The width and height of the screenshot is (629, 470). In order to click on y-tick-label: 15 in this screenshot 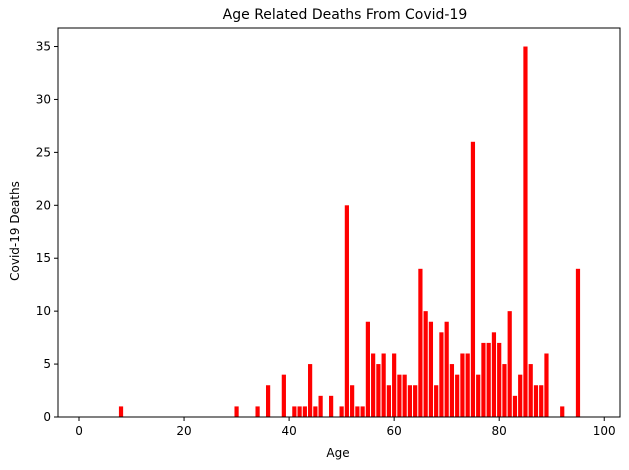, I will do `click(43, 258)`.